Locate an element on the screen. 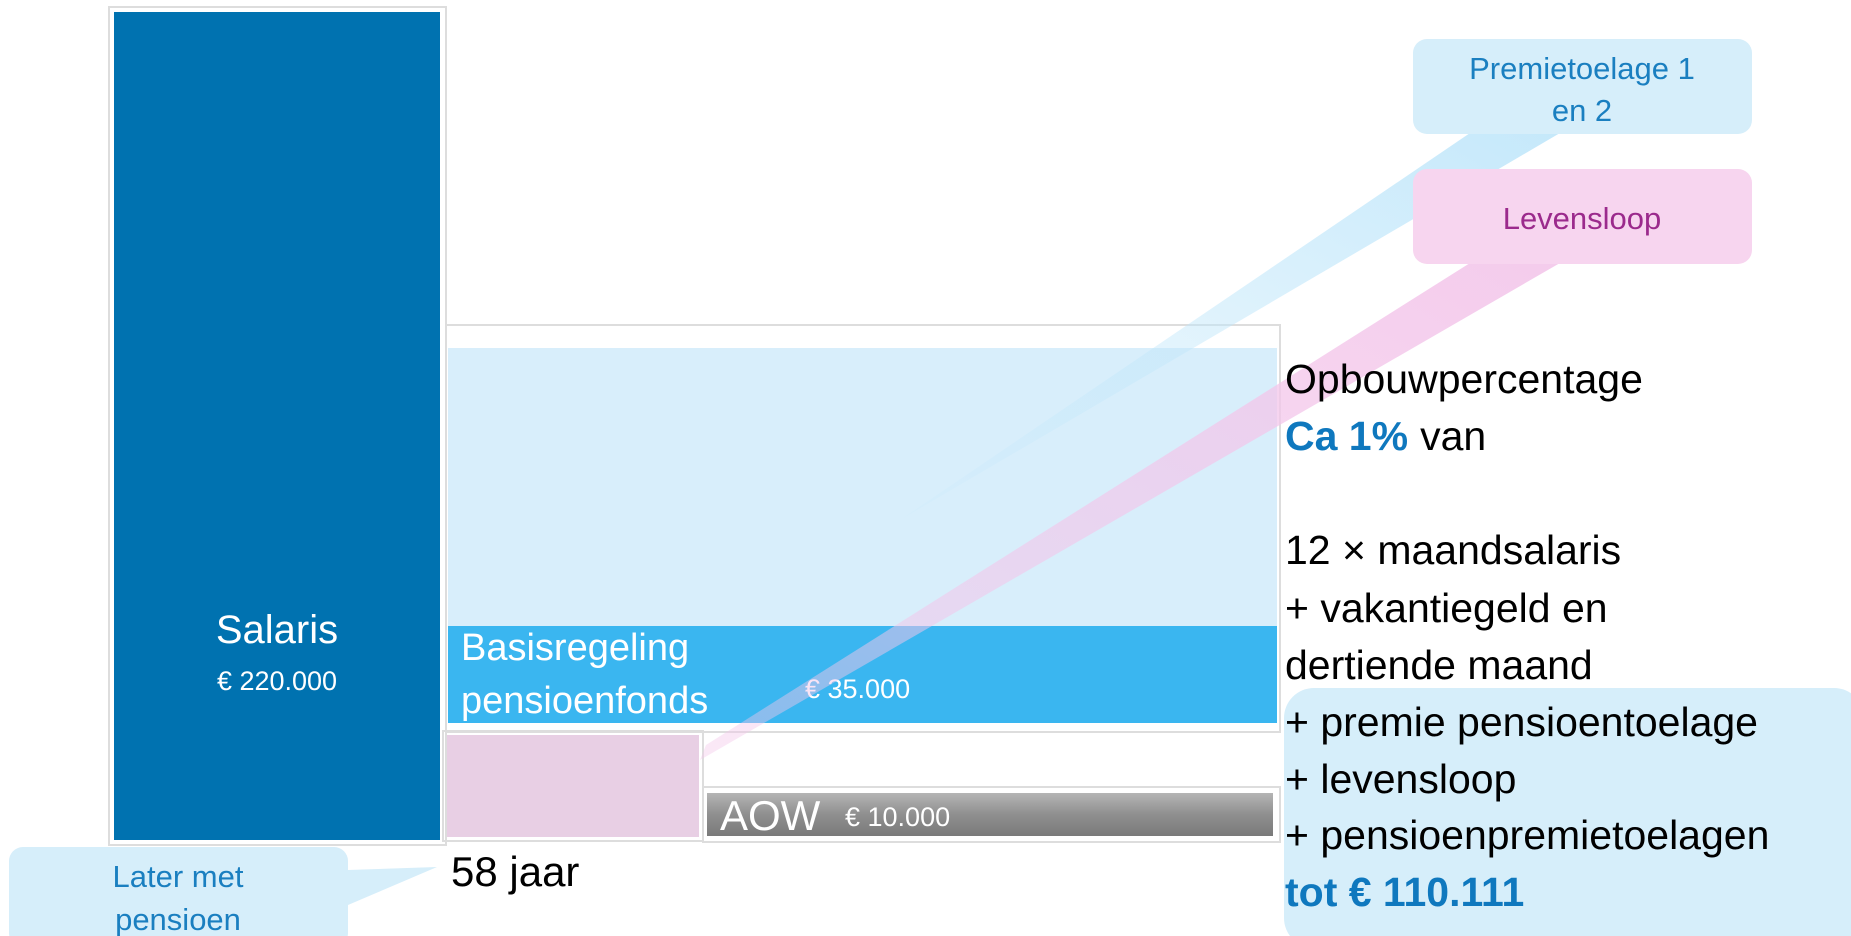 Image resolution: width=1851 pixels, height=936 pixels. aow-frame is located at coordinates (991, 814).